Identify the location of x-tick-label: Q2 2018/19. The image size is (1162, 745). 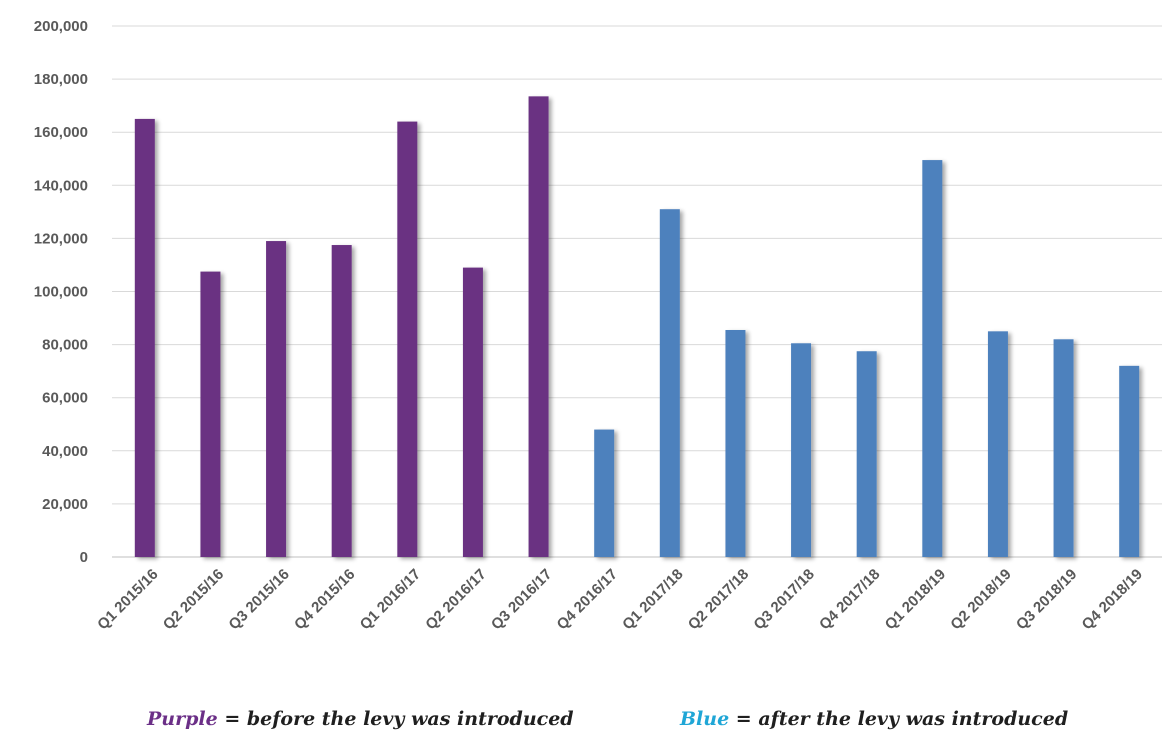
(980, 599).